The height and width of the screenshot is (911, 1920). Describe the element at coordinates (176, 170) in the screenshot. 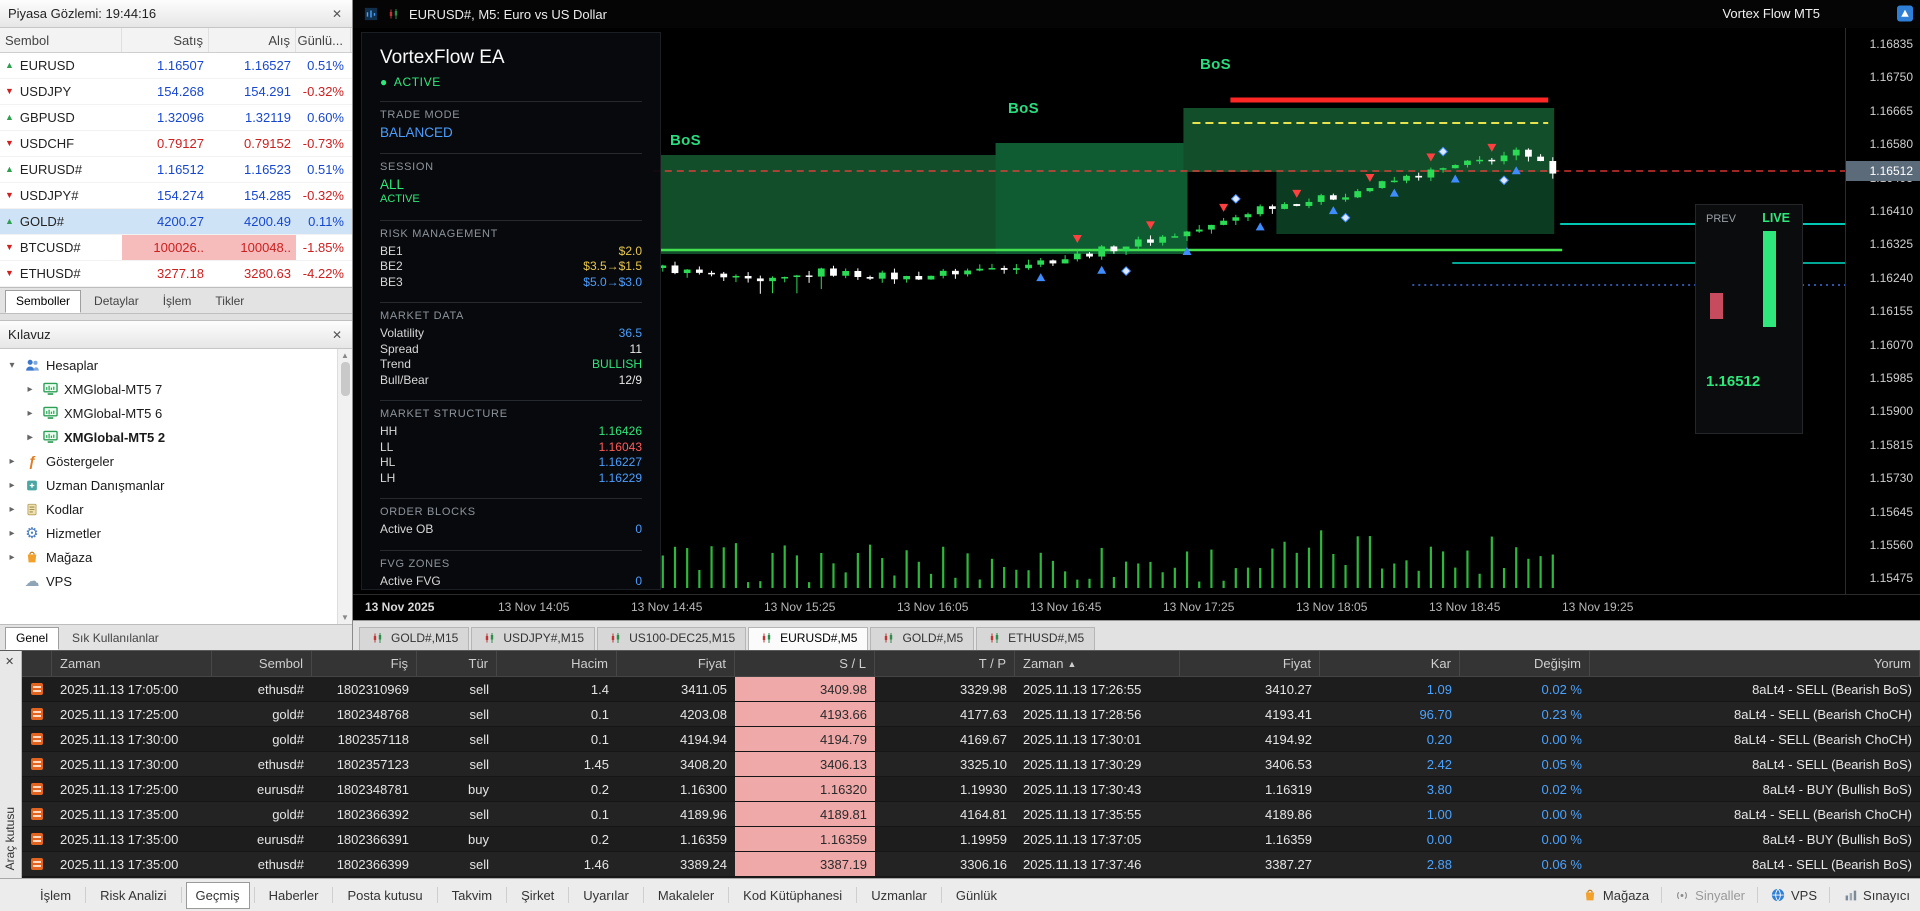

I see `market-watch-row: ▲ EURUSD# 1.16512 1.16523 0.51%` at that location.